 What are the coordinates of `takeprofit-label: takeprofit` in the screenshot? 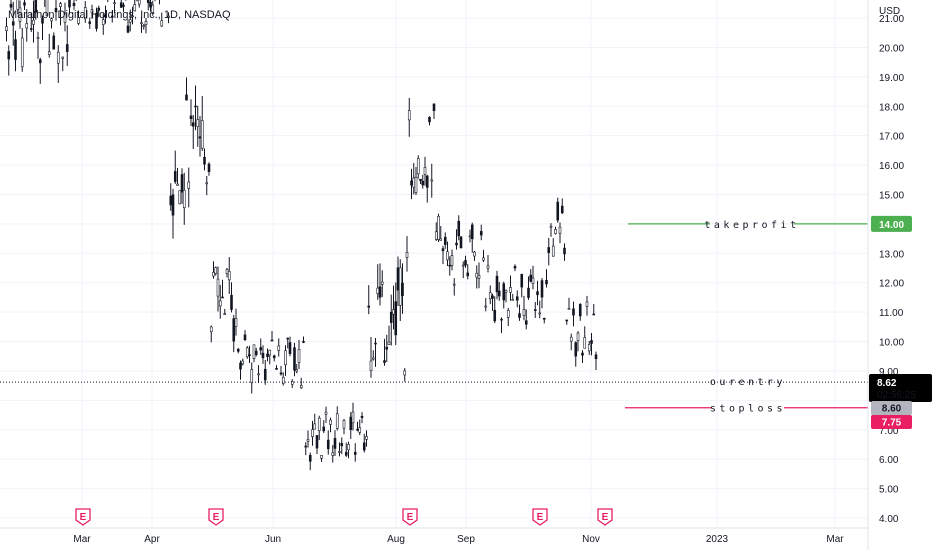 It's located at (751, 225).